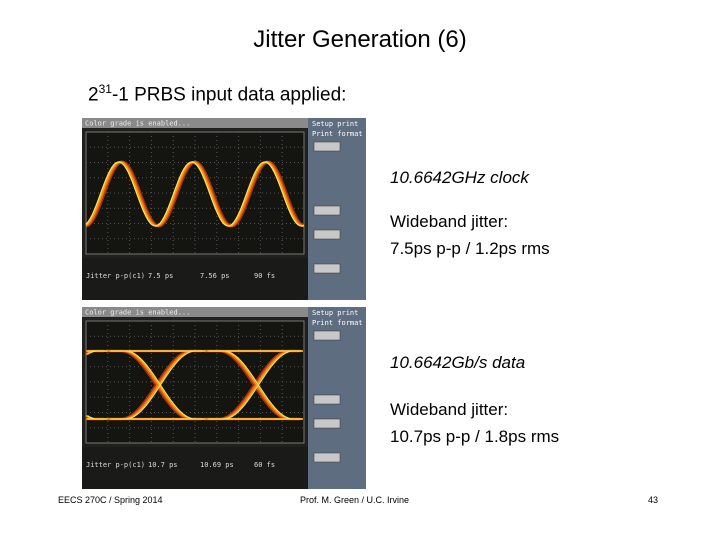  Describe the element at coordinates (160, 276) in the screenshot. I see `readout-current: 7.5 ps` at that location.